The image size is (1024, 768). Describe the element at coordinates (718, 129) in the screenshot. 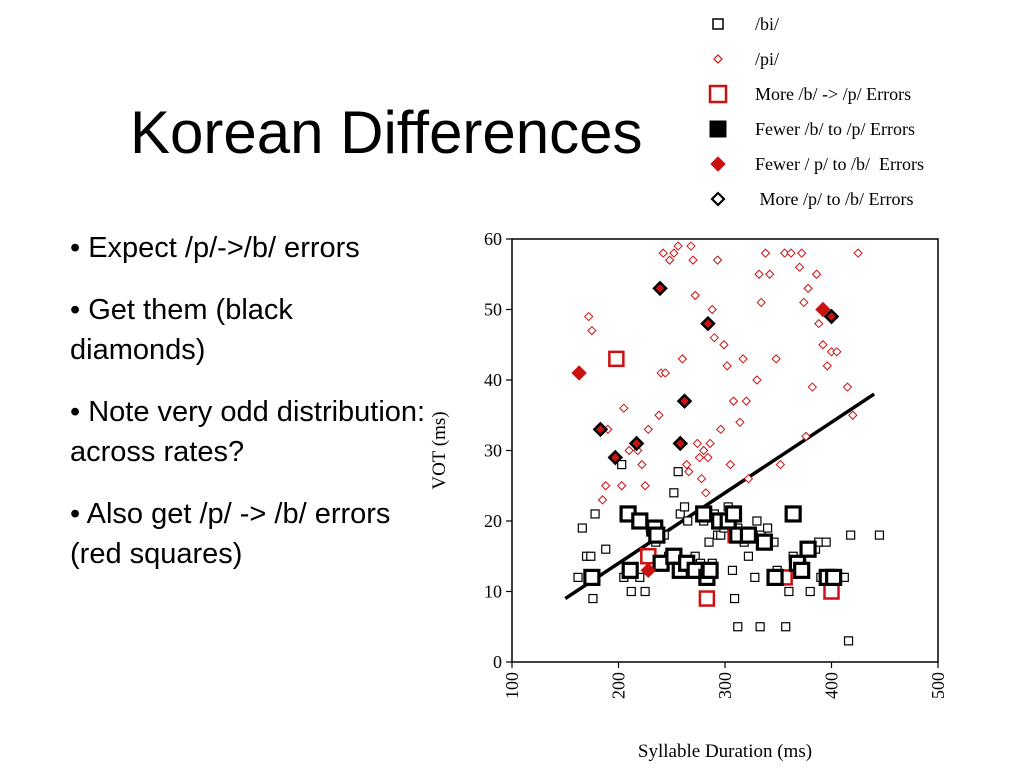

I see `filled-square-icon` at that location.